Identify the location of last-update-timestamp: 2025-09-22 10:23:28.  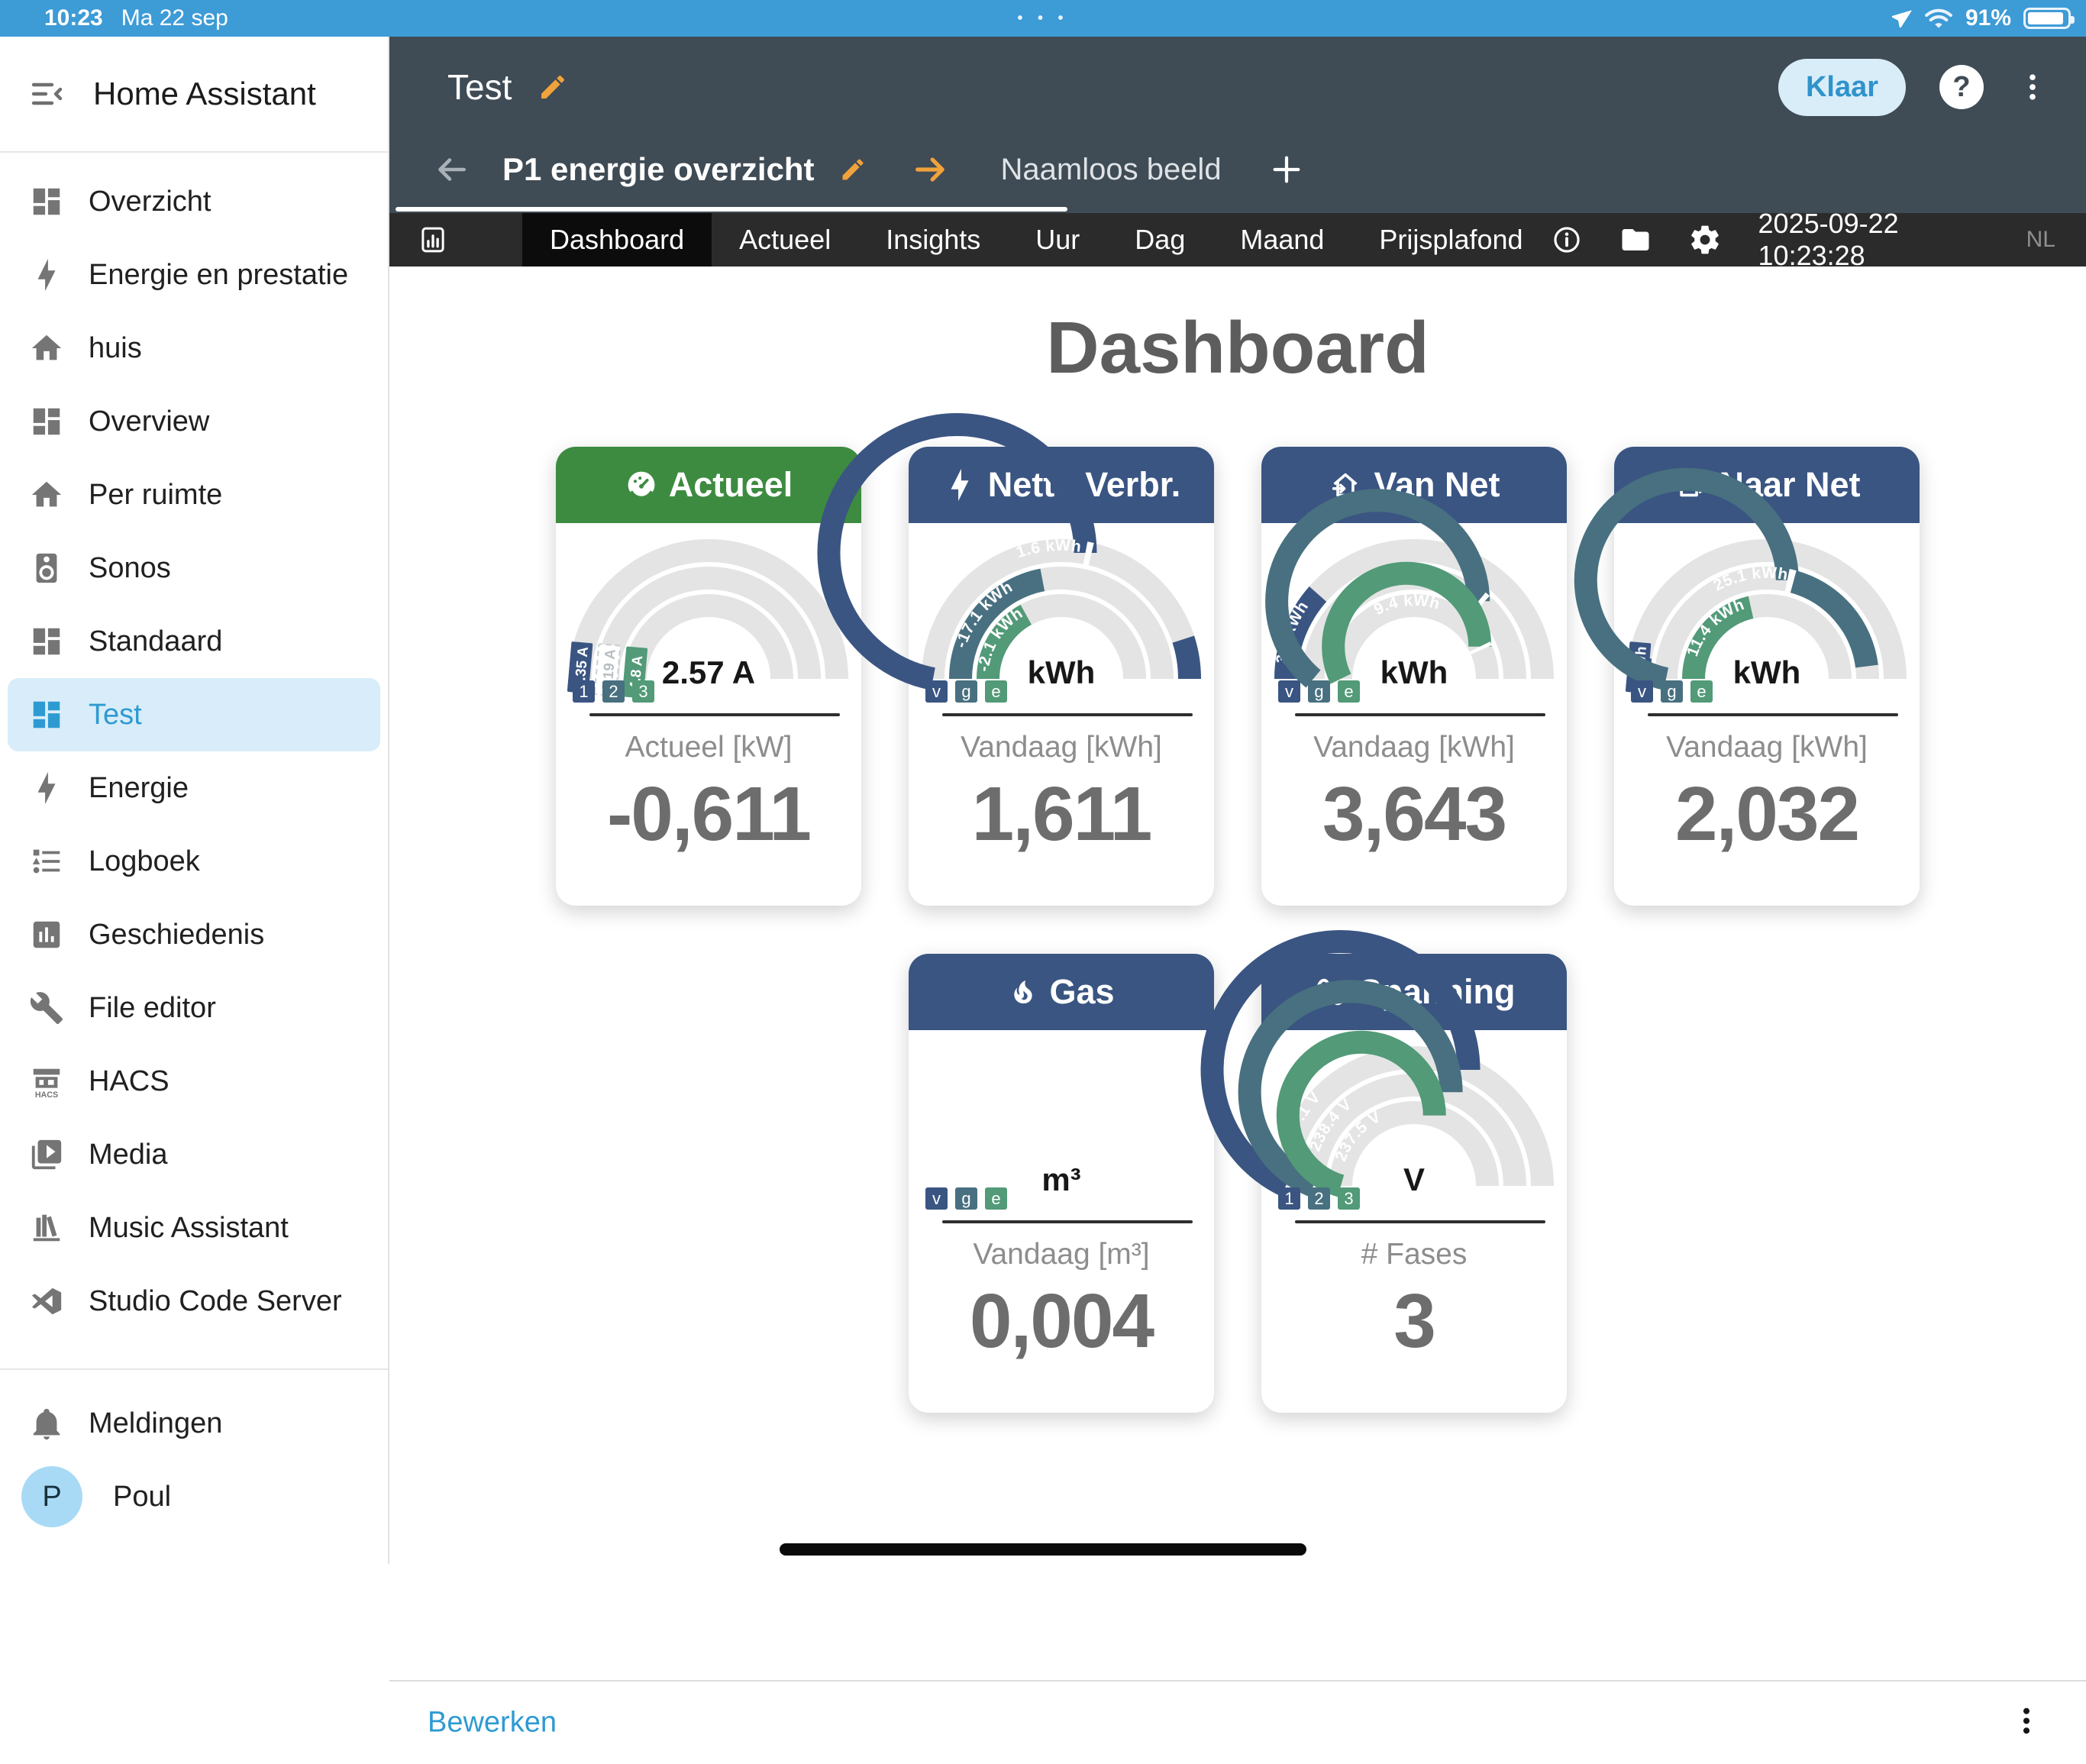
(1828, 240).